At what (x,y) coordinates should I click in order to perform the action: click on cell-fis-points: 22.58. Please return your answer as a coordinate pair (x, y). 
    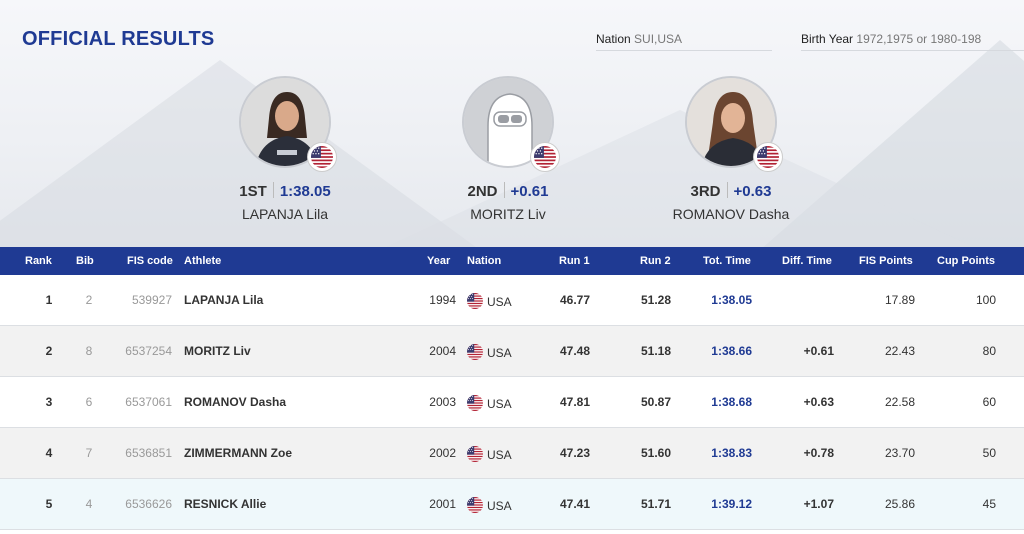
    Looking at the image, I should click on (899, 402).